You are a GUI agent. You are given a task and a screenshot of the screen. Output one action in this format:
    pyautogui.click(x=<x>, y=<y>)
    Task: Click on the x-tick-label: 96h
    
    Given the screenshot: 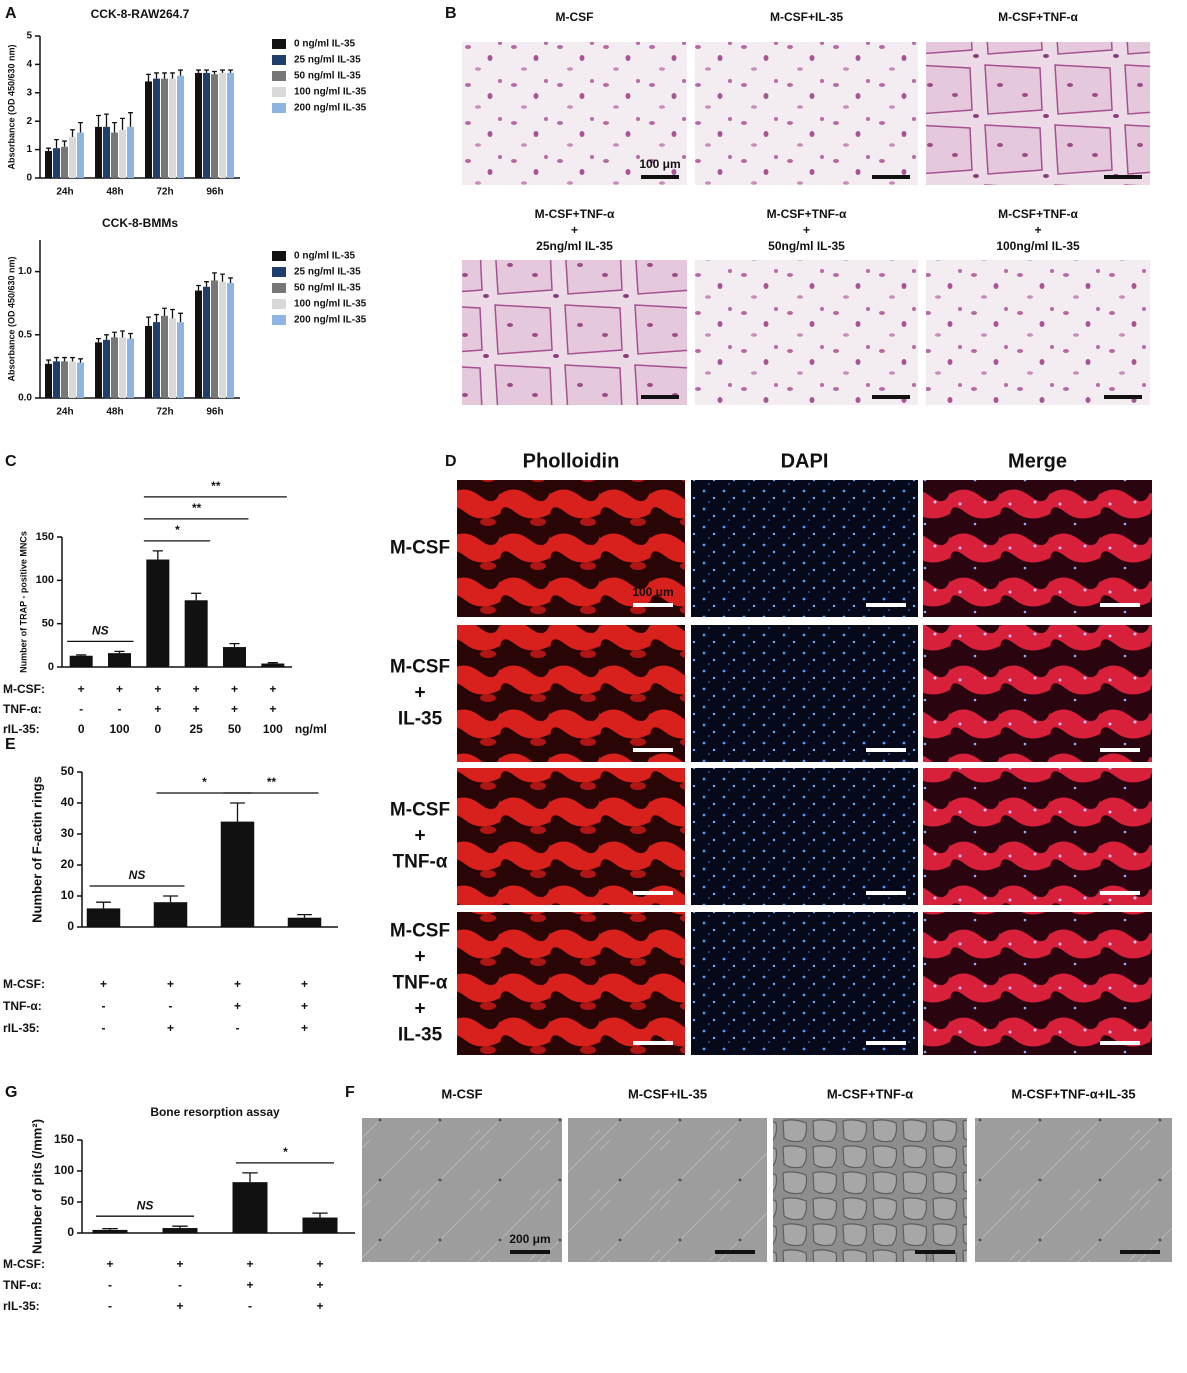 What is the action you would take?
    pyautogui.click(x=214, y=192)
    